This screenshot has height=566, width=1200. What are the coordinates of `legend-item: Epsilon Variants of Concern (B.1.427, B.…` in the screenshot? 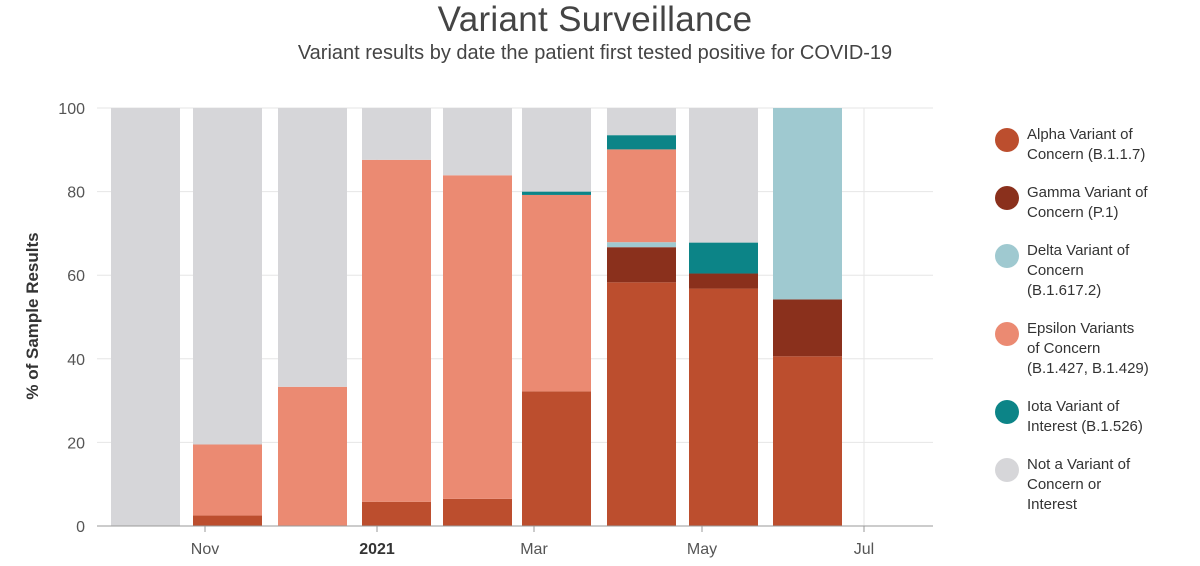 It's located at (1097, 349).